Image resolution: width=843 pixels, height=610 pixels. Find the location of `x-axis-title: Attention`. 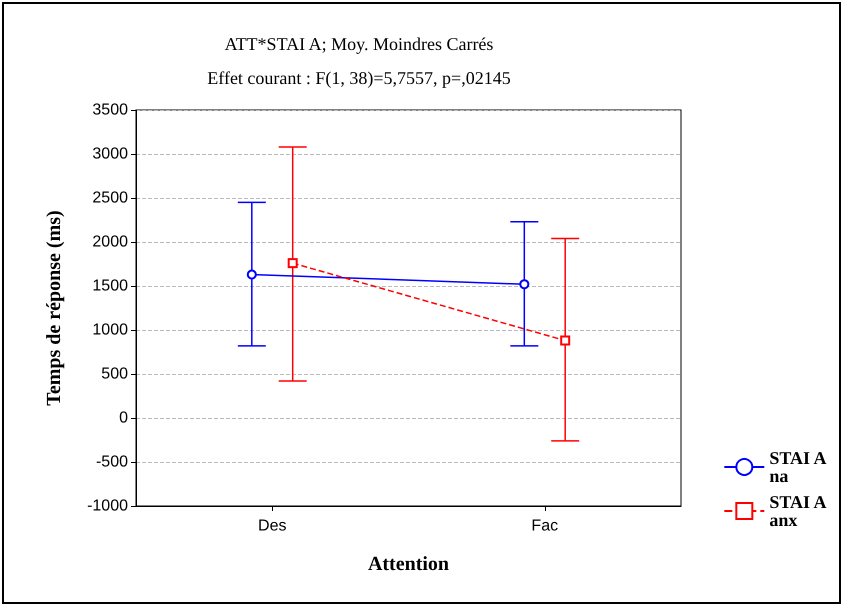

x-axis-title: Attention is located at coordinates (409, 564).